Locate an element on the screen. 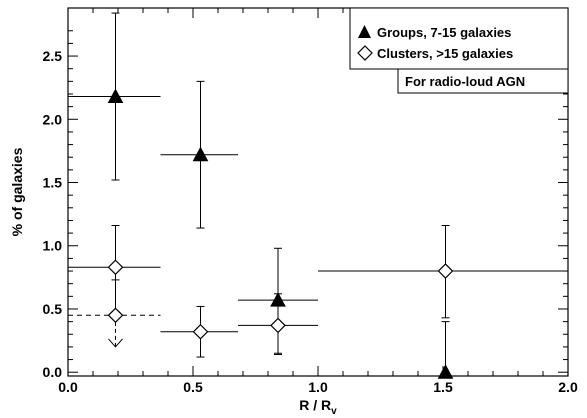 The width and height of the screenshot is (587, 418). x-axis-title: R / Rv is located at coordinates (318, 407).